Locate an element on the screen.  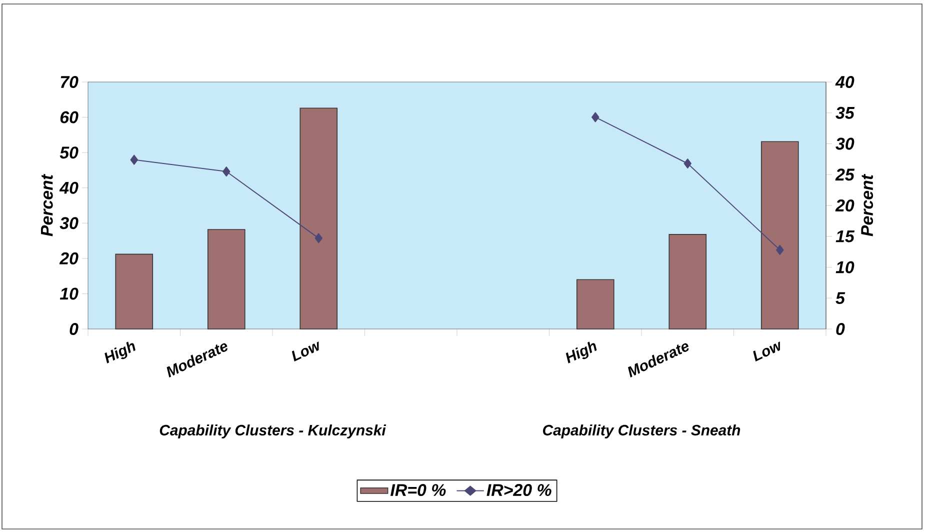
y-tick-label: 0 is located at coordinates (74, 328).